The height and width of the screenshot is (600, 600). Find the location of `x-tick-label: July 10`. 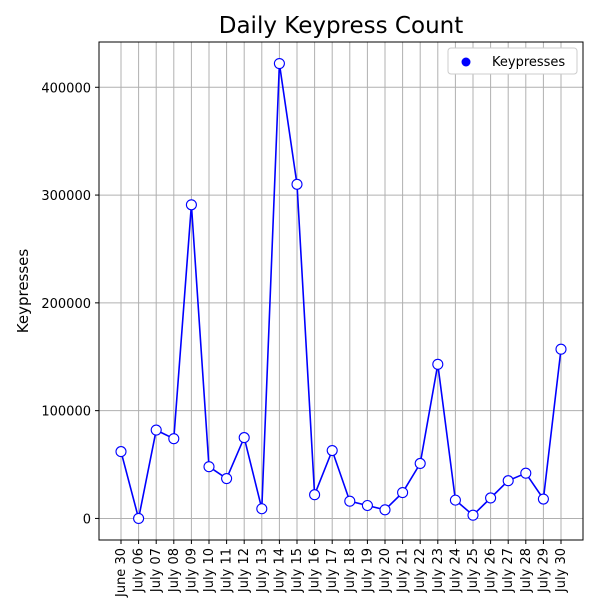

x-tick-label: July 10 is located at coordinates (209, 570).